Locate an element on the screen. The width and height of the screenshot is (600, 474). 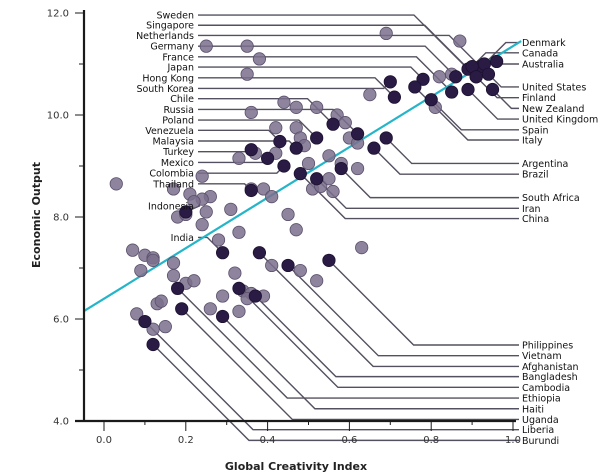
country-label: Philippines is located at coordinates (547, 346).